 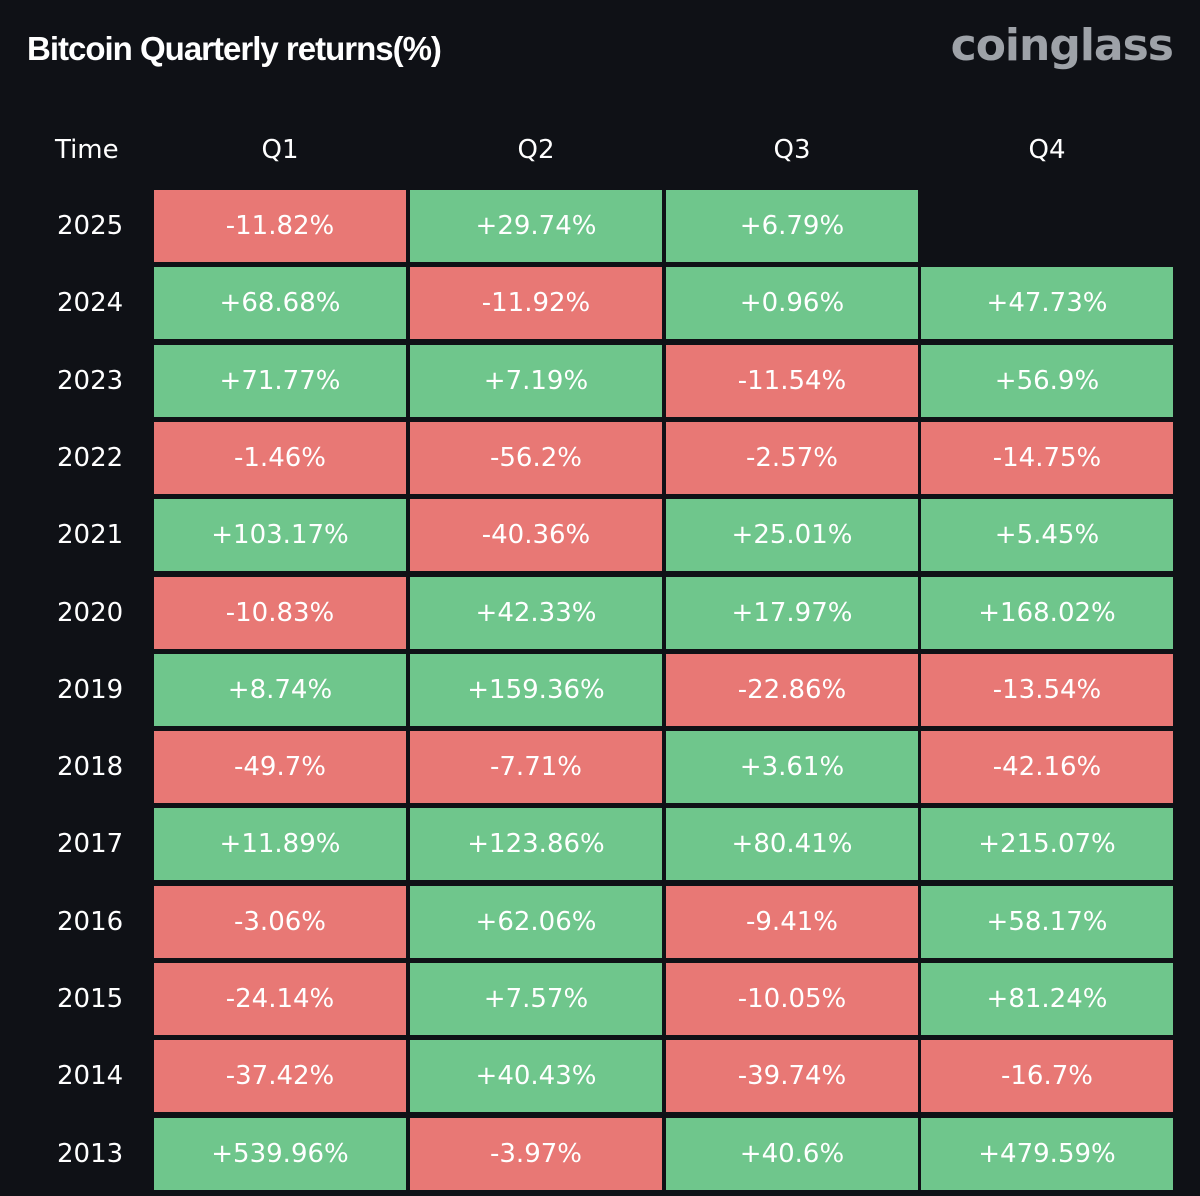 What do you see at coordinates (90, 1076) in the screenshot?
I see `year-label: 2014` at bounding box center [90, 1076].